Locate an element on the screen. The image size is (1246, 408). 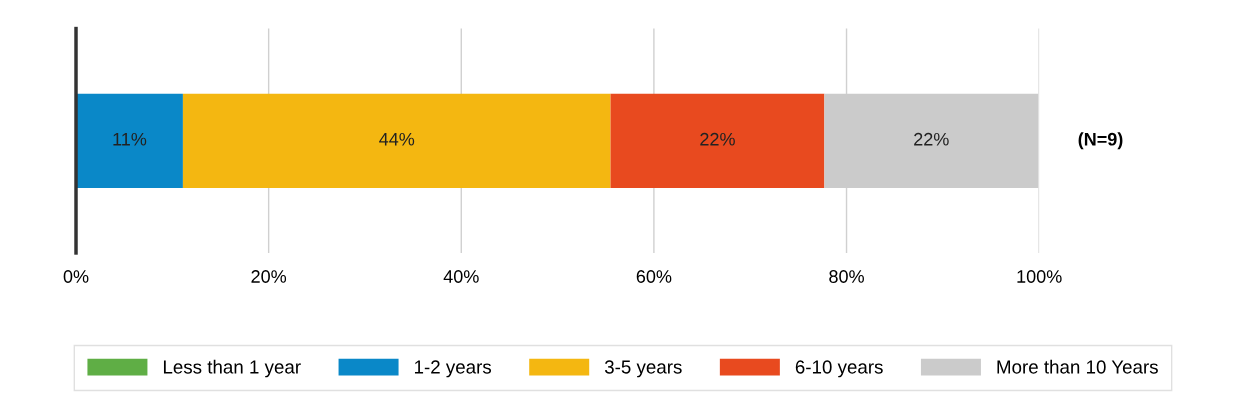
x-tick-label: 60% is located at coordinates (654, 276).